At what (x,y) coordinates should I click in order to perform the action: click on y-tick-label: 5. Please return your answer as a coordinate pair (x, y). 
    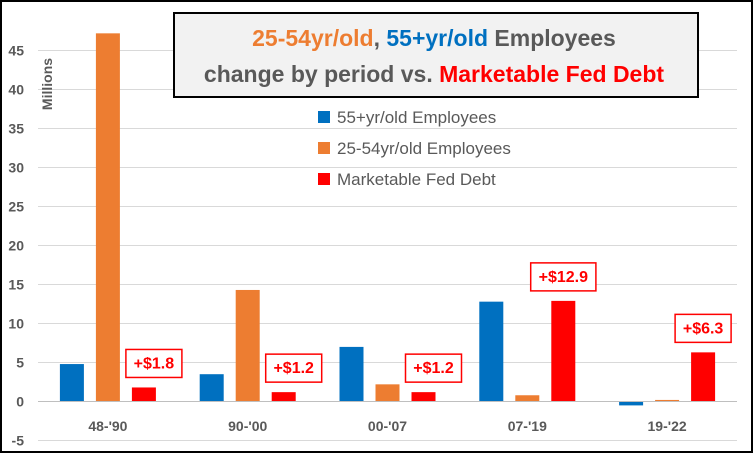
    Looking at the image, I should click on (20, 363).